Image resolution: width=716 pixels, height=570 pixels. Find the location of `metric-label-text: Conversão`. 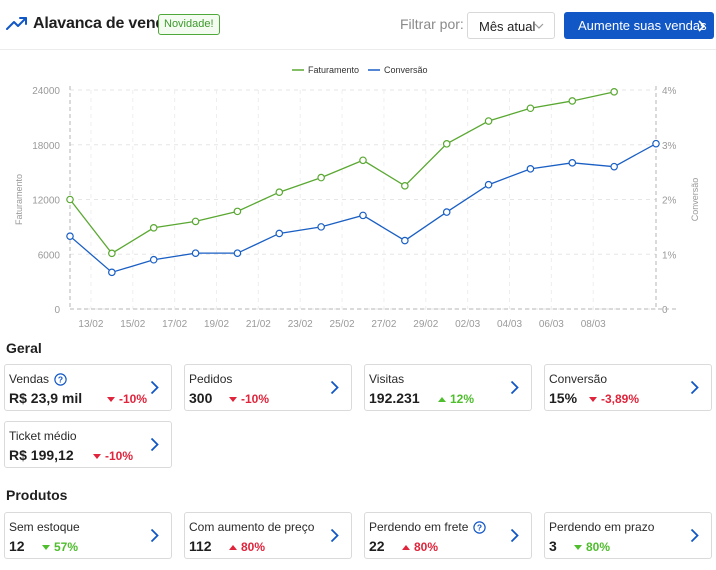

metric-label-text: Conversão is located at coordinates (578, 379).